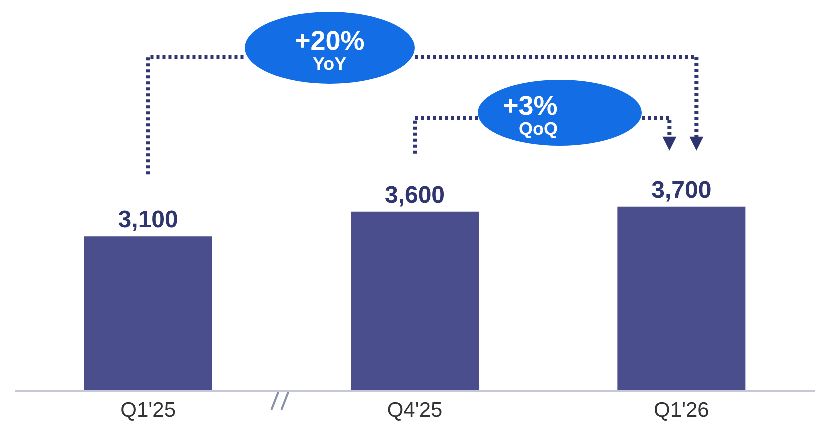 The height and width of the screenshot is (444, 830). I want to click on x-tick-label: Q1'26, so click(682, 410).